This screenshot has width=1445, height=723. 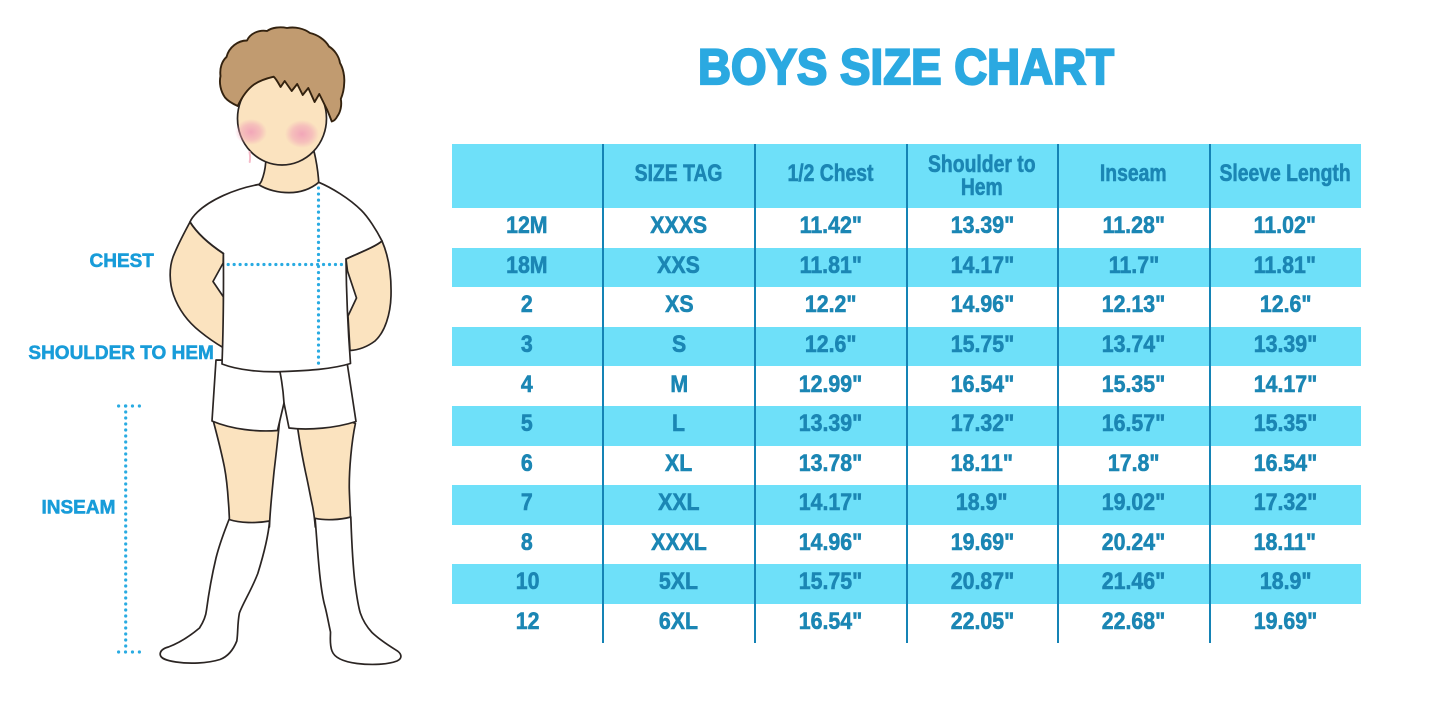 I want to click on svg-text: INSEAM, so click(x=79, y=508).